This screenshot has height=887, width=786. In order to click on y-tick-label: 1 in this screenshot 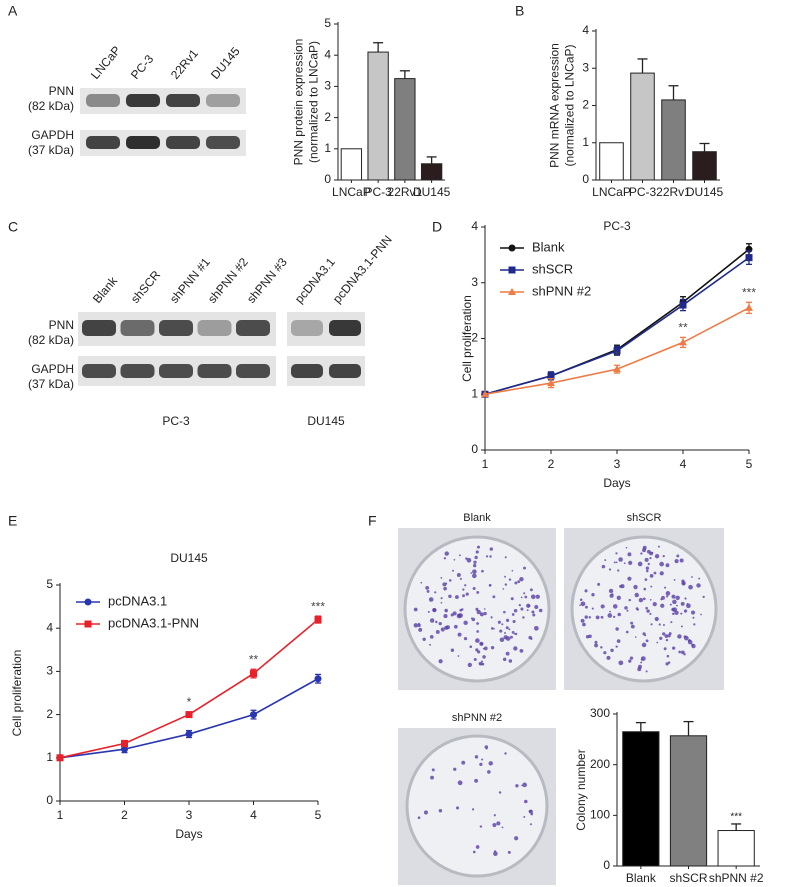, I will do `click(474, 393)`.